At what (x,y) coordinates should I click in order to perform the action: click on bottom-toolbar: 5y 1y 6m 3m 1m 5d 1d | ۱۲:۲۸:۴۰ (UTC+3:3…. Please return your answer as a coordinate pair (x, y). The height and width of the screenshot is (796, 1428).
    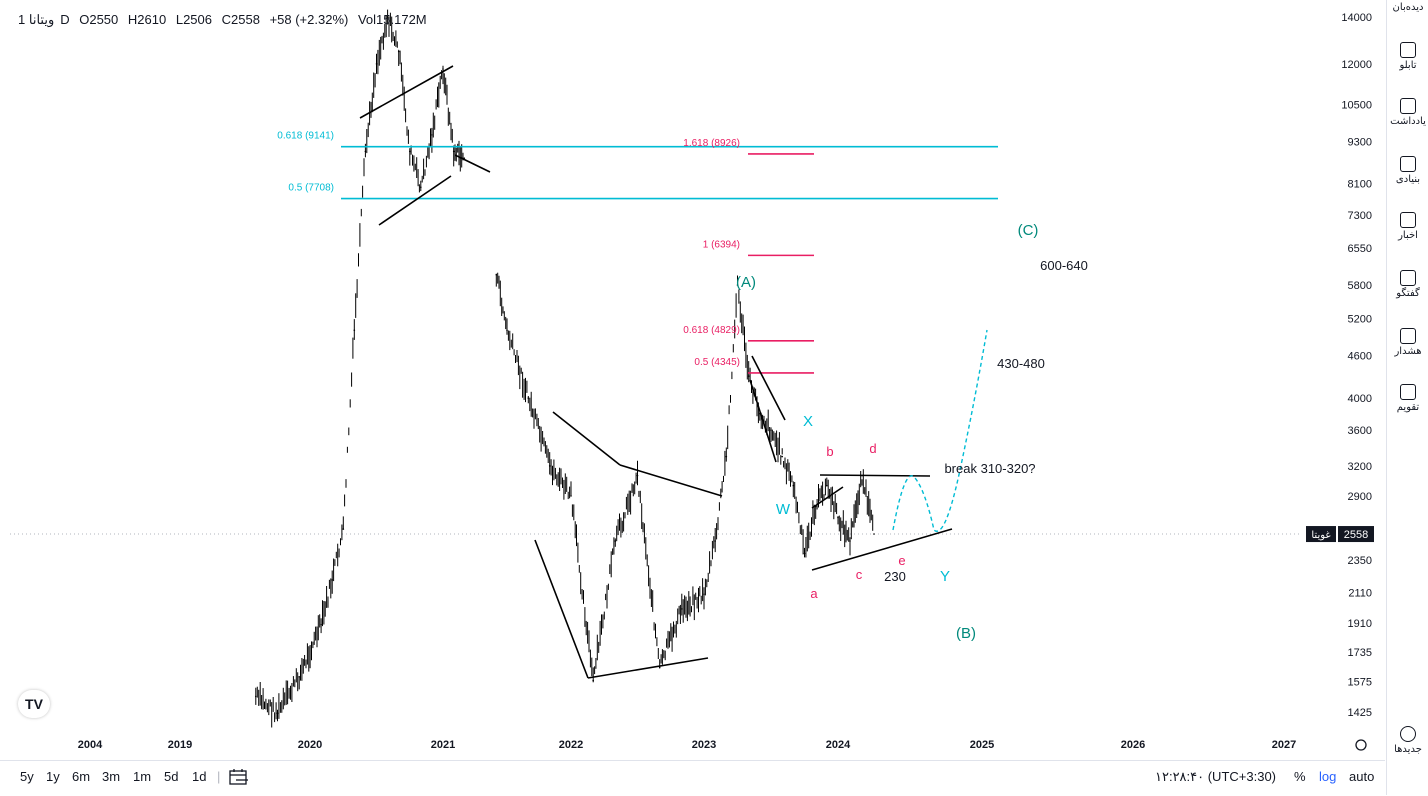
    Looking at the image, I should click on (692, 778).